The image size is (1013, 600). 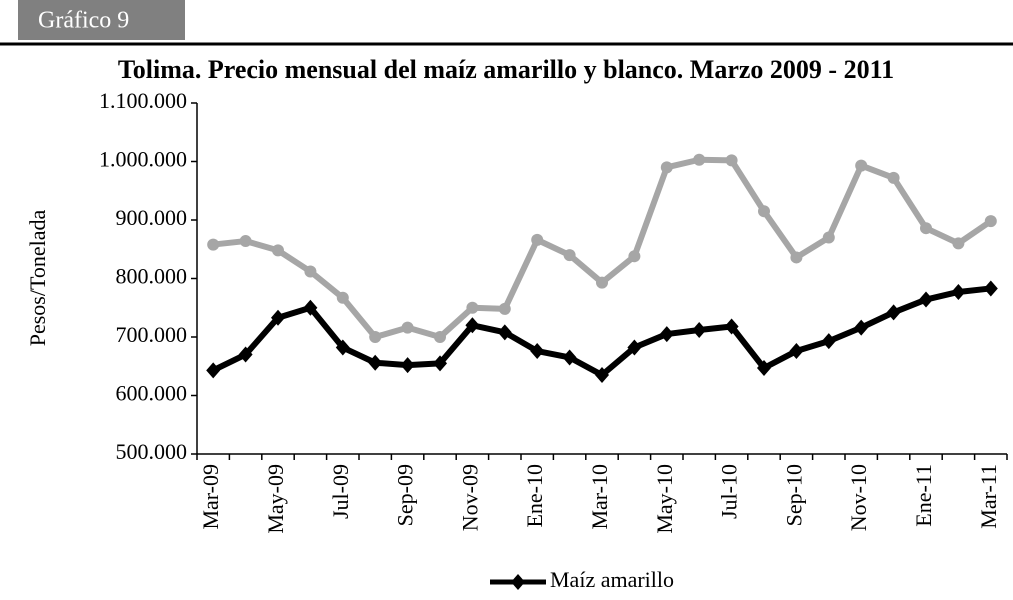 I want to click on x-tick-label: Ene-10, so click(x=534, y=496).